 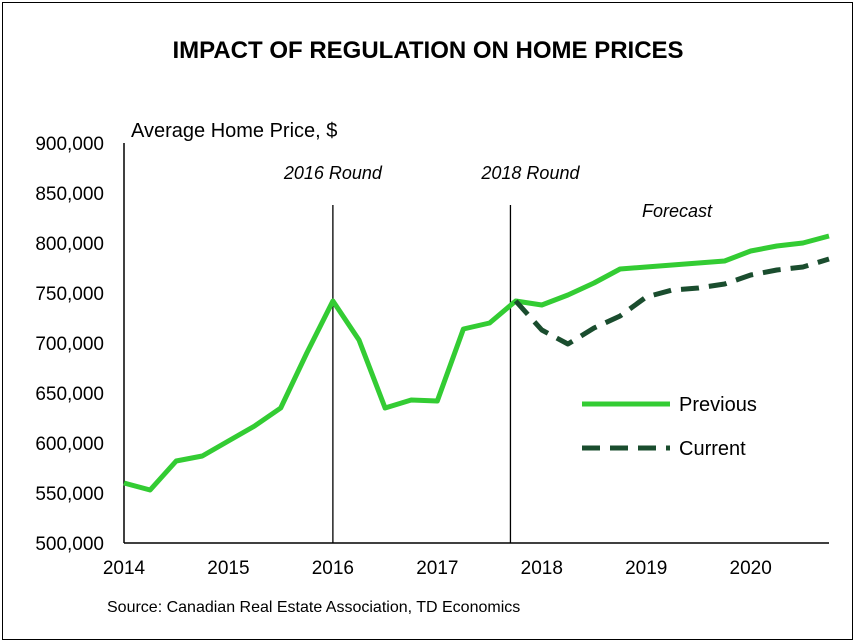 What do you see at coordinates (69, 494) in the screenshot?
I see `y-tick-label: 550,000` at bounding box center [69, 494].